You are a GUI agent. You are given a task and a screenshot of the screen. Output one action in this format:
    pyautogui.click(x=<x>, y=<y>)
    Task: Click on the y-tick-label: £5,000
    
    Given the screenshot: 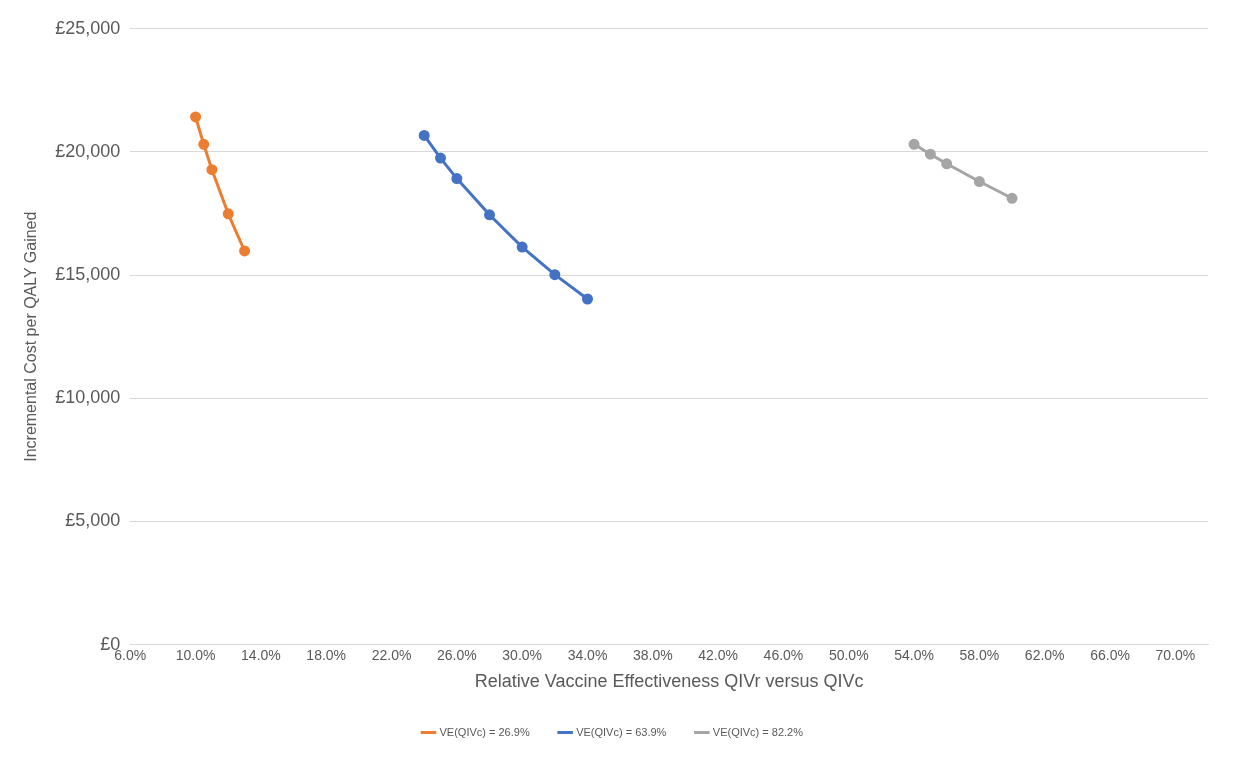 What is the action you would take?
    pyautogui.click(x=93, y=520)
    